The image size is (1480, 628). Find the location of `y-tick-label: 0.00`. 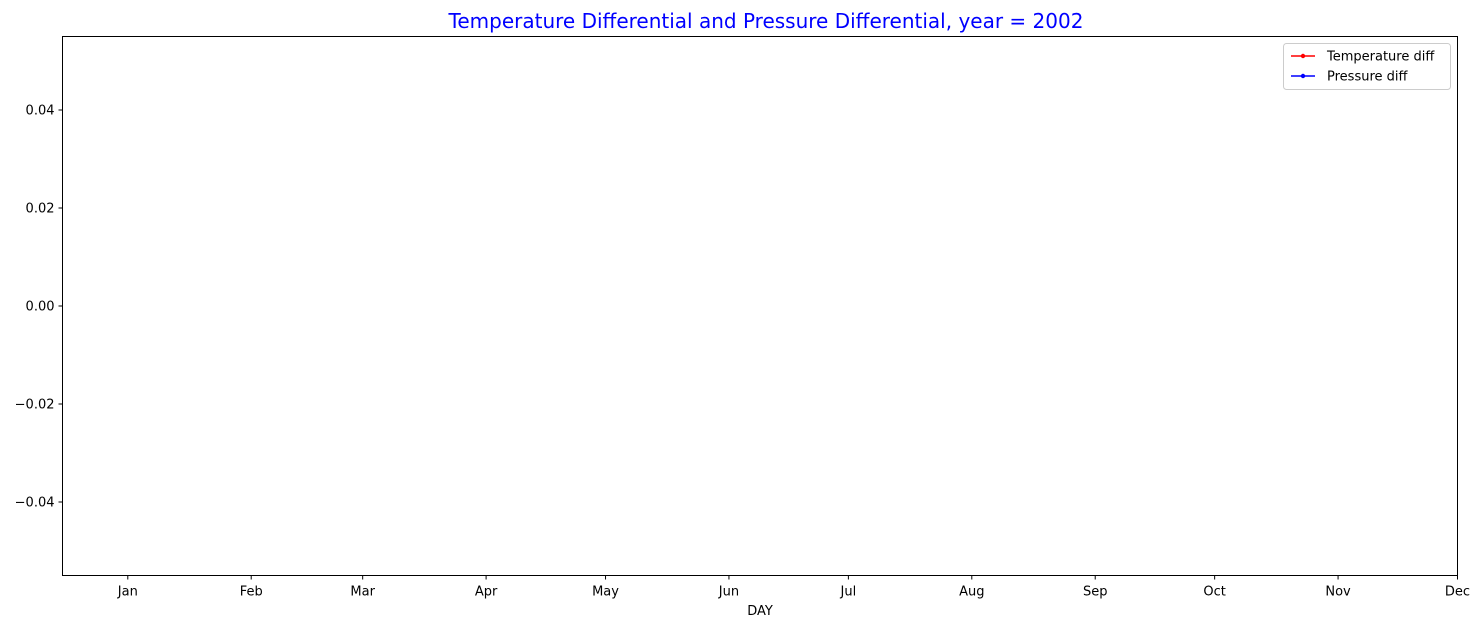

y-tick-label: 0.00 is located at coordinates (40, 307).